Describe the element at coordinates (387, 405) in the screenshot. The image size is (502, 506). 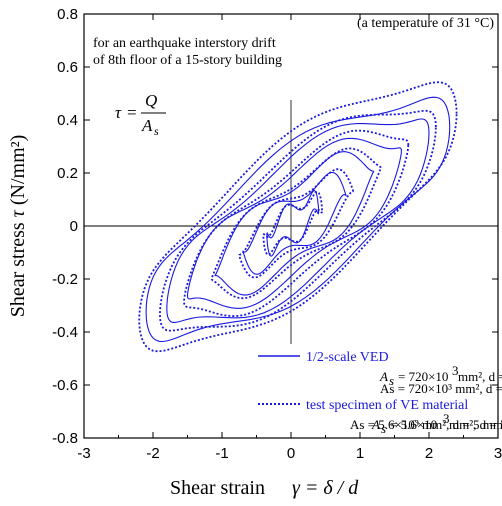
I see `legend-dotted-label: test specimen of VE material` at that location.